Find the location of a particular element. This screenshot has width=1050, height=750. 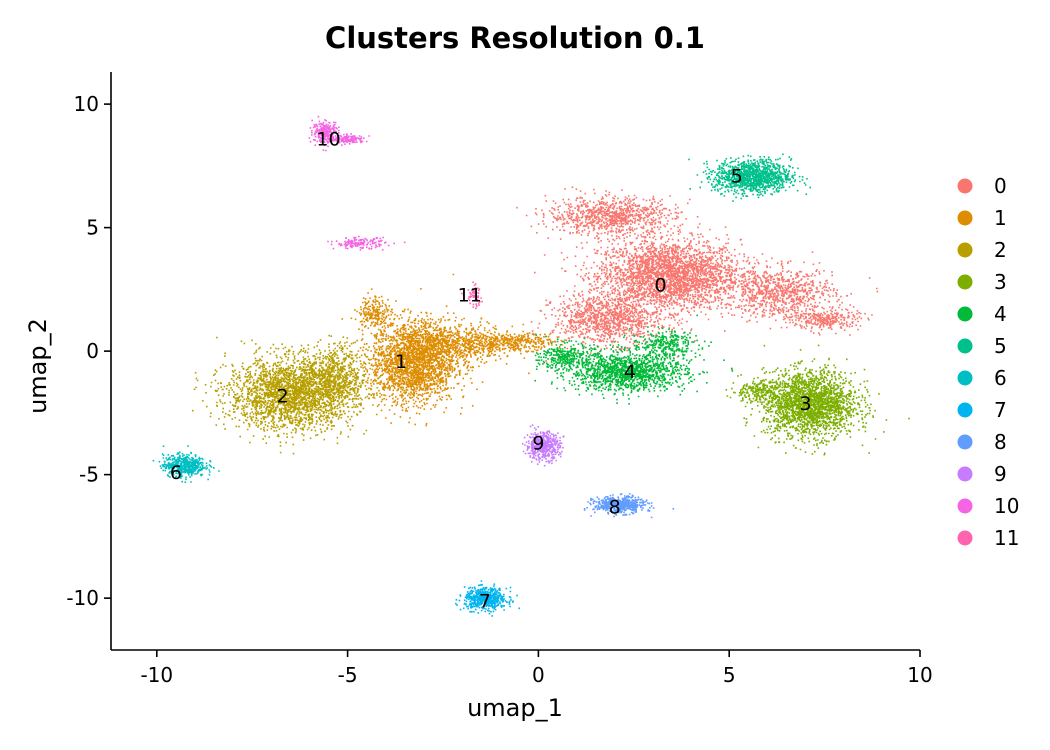

legend-label: 5 is located at coordinates (1000, 346).